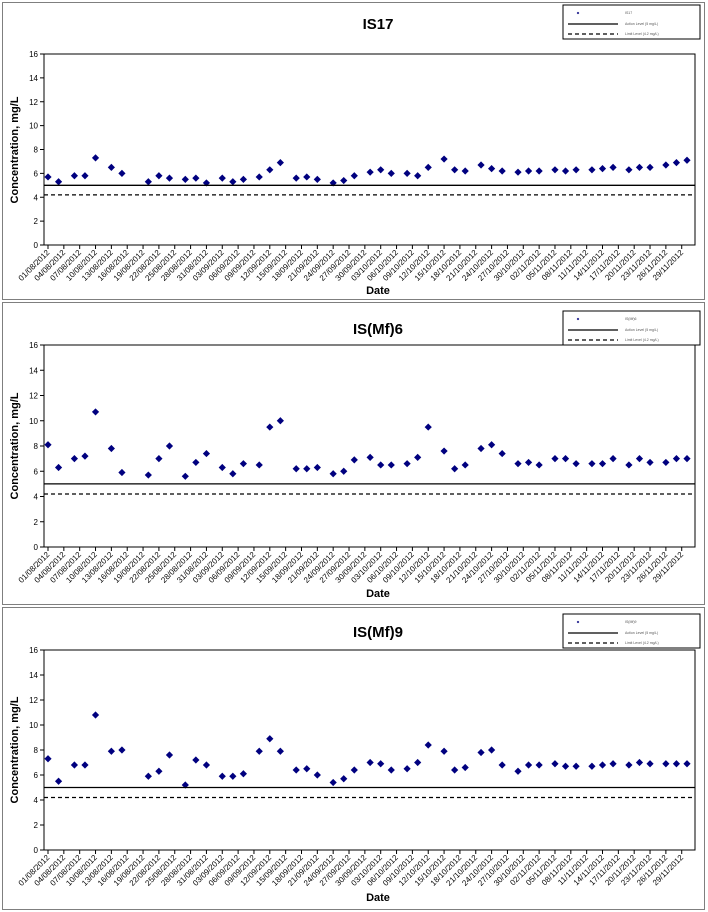 This screenshot has height=912, width=708. Describe the element at coordinates (631, 631) in the screenshot. I see `legend-box` at that location.